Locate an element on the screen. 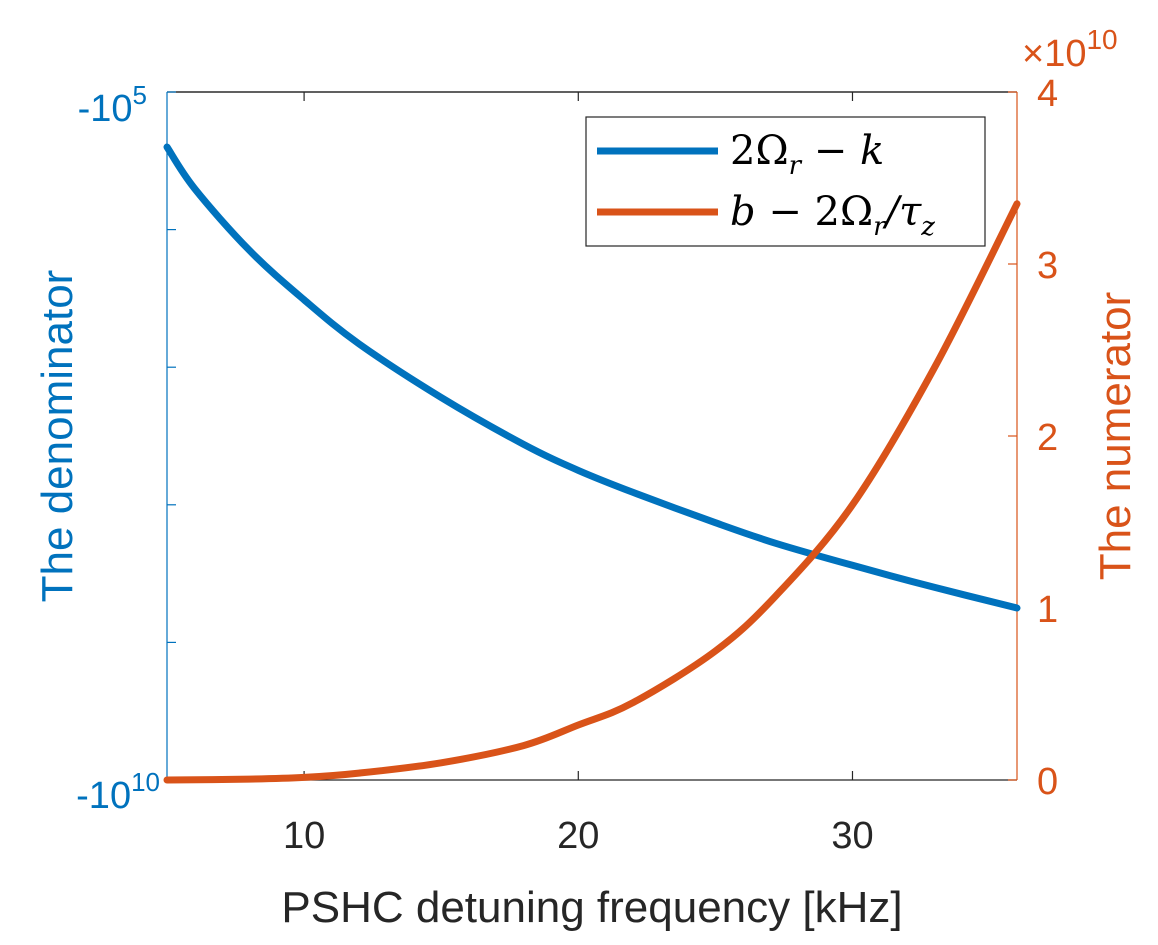  left-axis-ticks is located at coordinates (171, 436).